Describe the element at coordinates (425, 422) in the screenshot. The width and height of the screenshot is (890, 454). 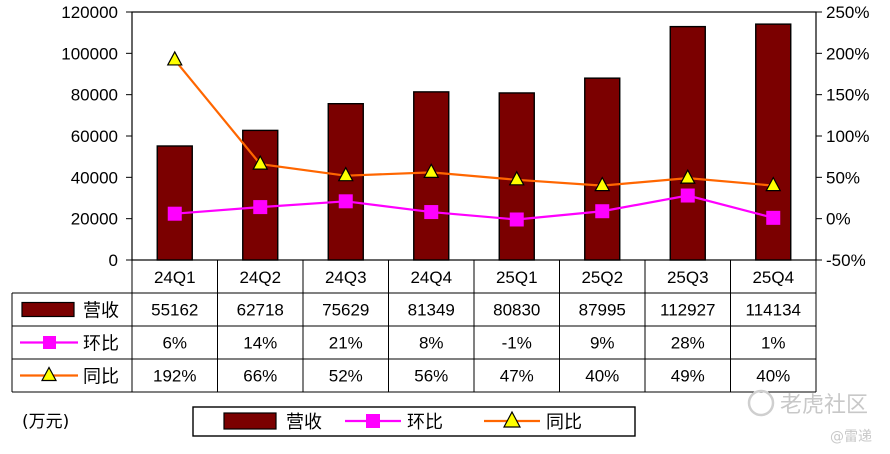
I see `legend-label: 环比` at that location.